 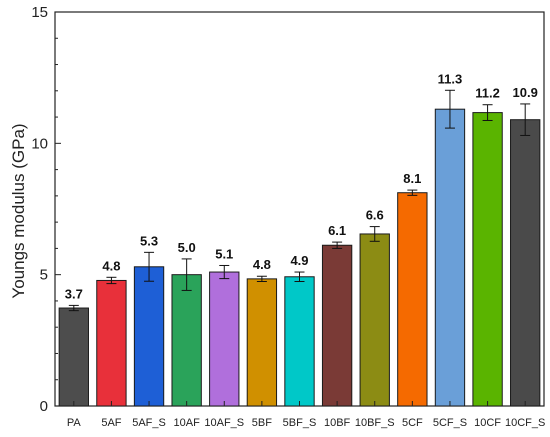 What do you see at coordinates (187, 247) in the screenshot?
I see `data-label: 5.0` at bounding box center [187, 247].